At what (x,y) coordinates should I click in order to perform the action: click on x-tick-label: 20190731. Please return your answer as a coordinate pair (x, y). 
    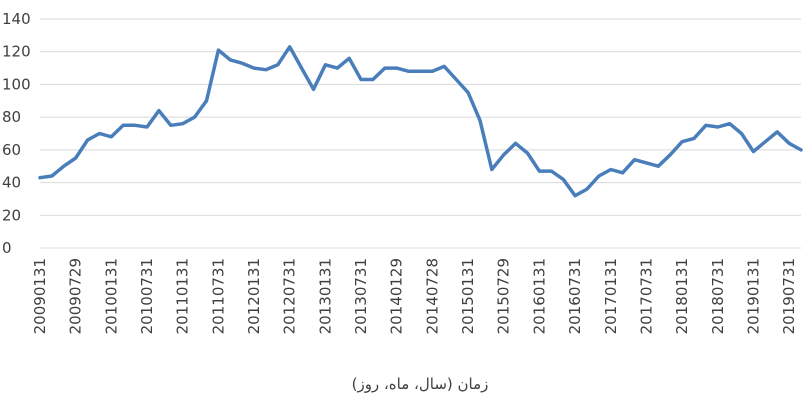
    Looking at the image, I should click on (789, 296).